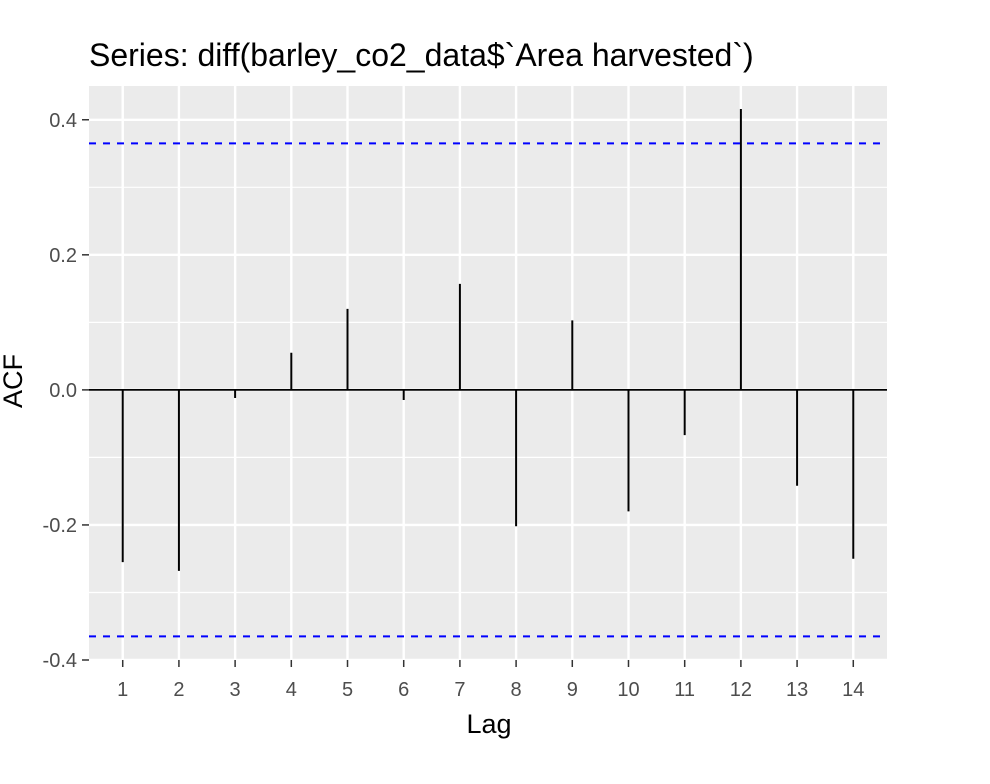 The width and height of the screenshot is (990, 784). Describe the element at coordinates (63, 121) in the screenshot. I see `y-tick-label: 0.4` at that location.